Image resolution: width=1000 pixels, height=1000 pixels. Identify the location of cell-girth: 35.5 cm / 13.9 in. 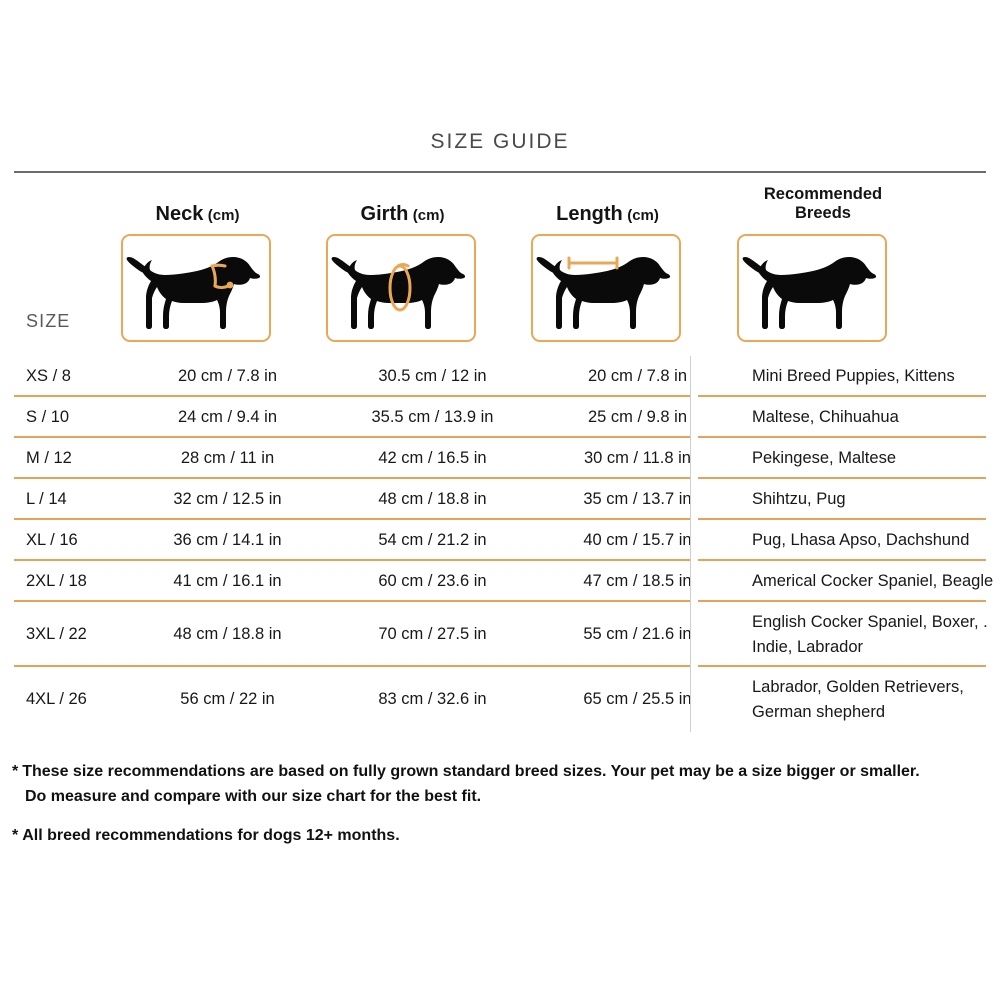
(432, 417).